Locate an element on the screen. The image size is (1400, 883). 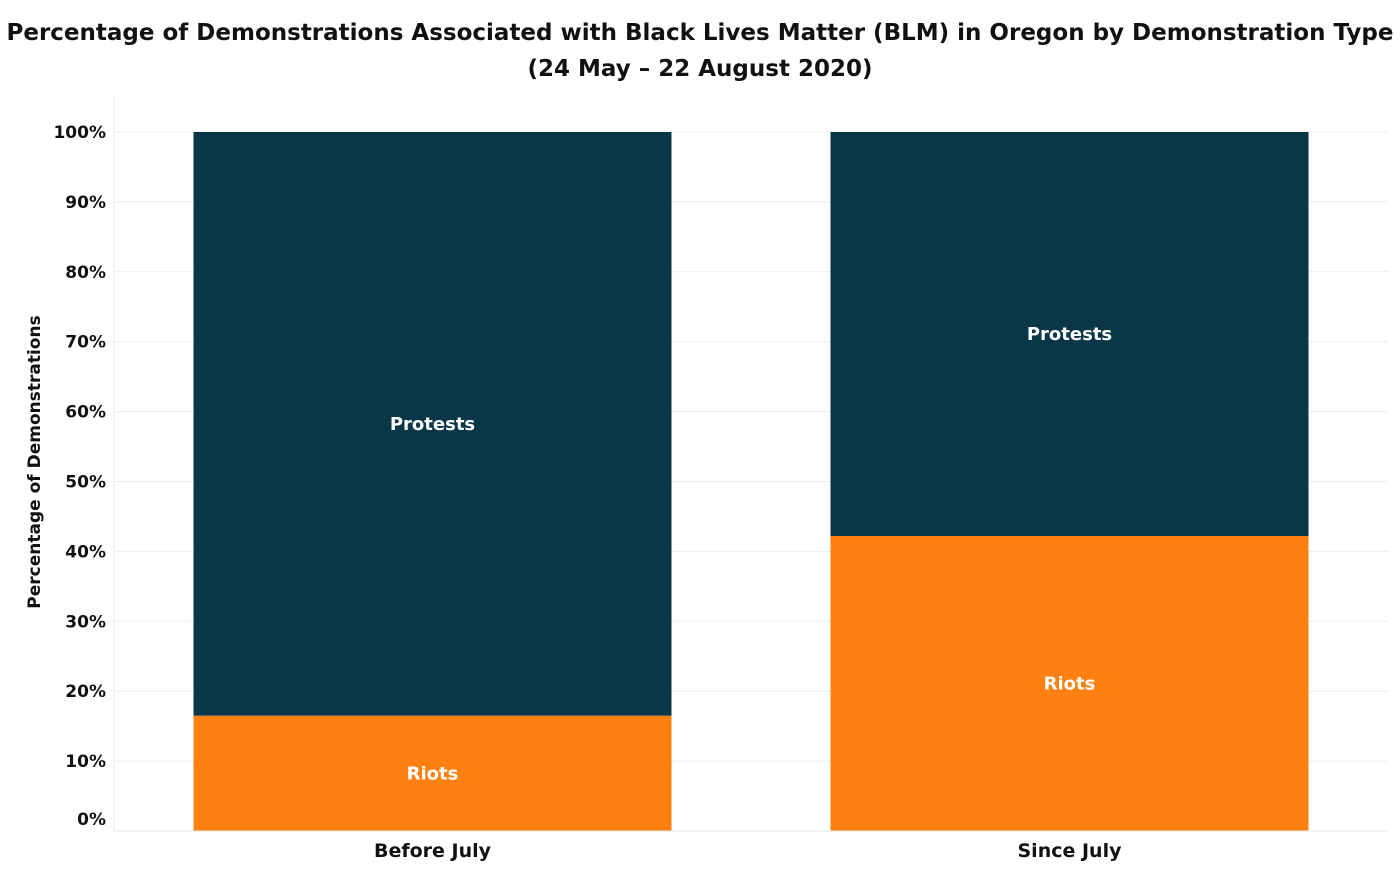
x-category-label: Before July is located at coordinates (433, 851).